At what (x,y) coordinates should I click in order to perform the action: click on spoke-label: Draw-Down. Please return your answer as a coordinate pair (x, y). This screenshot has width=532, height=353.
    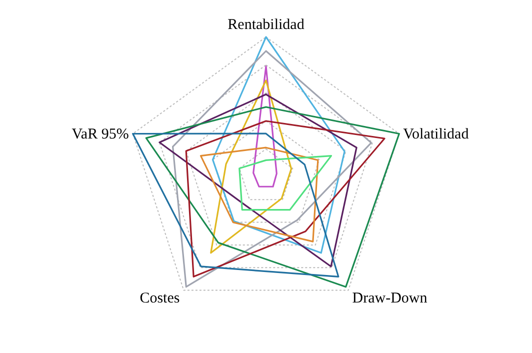
    Looking at the image, I should click on (390, 298).